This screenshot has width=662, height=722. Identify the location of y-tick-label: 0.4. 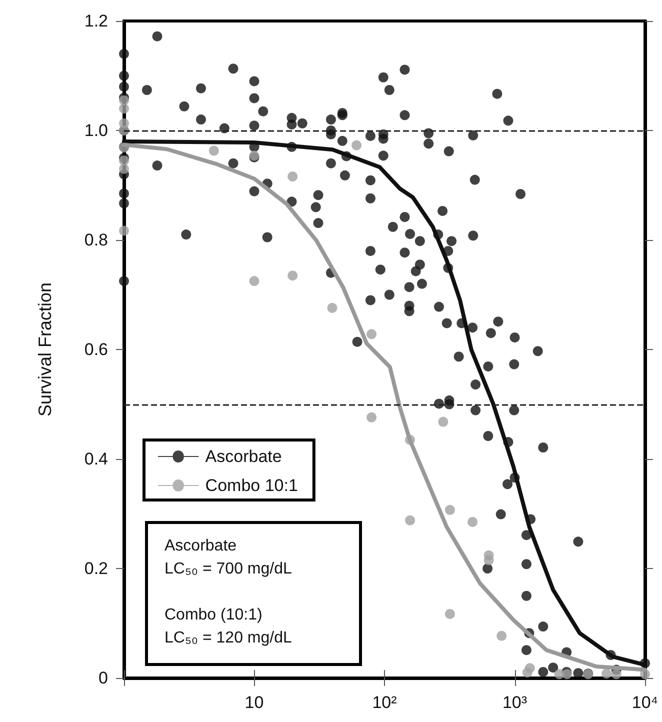
(96, 459).